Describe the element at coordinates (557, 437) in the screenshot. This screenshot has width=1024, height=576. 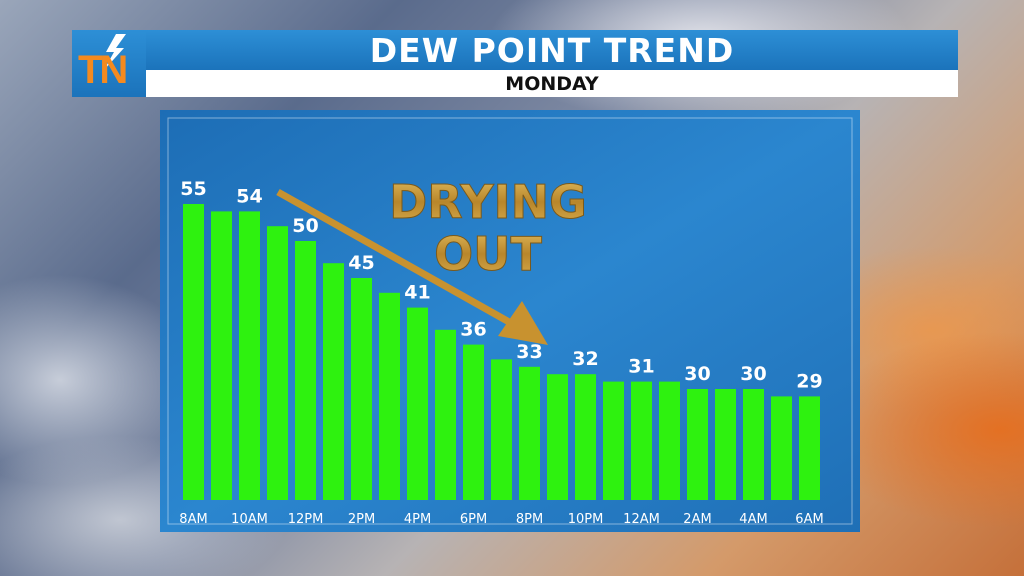
I see `bar-9PM` at that location.